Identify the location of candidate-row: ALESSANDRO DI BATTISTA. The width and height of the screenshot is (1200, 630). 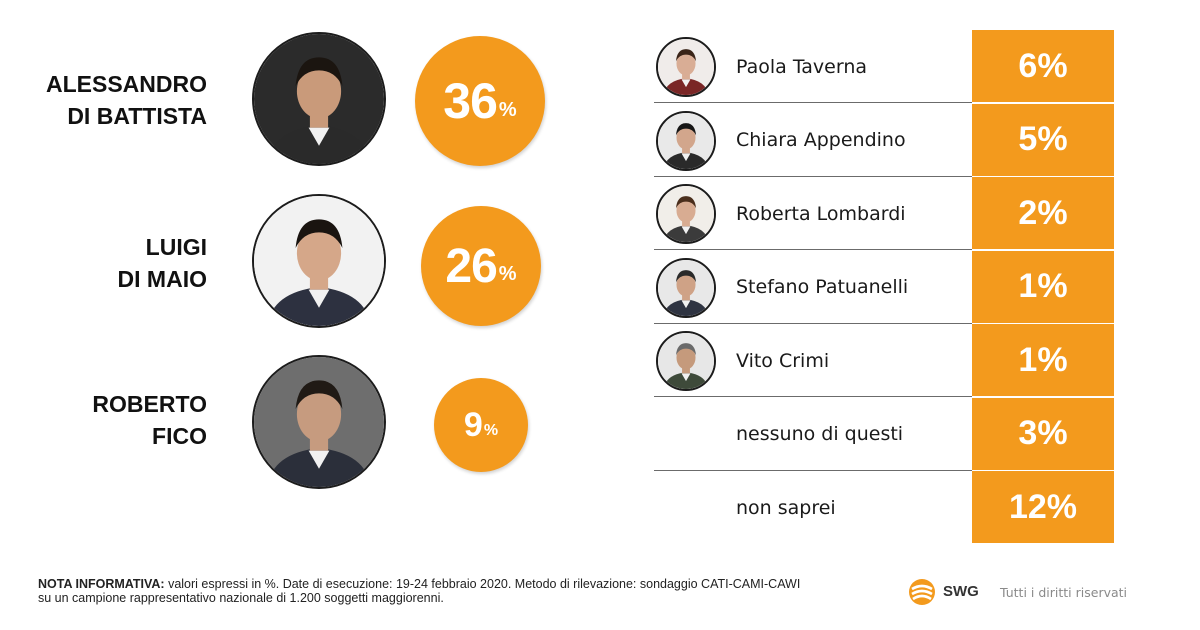
(300, 100).